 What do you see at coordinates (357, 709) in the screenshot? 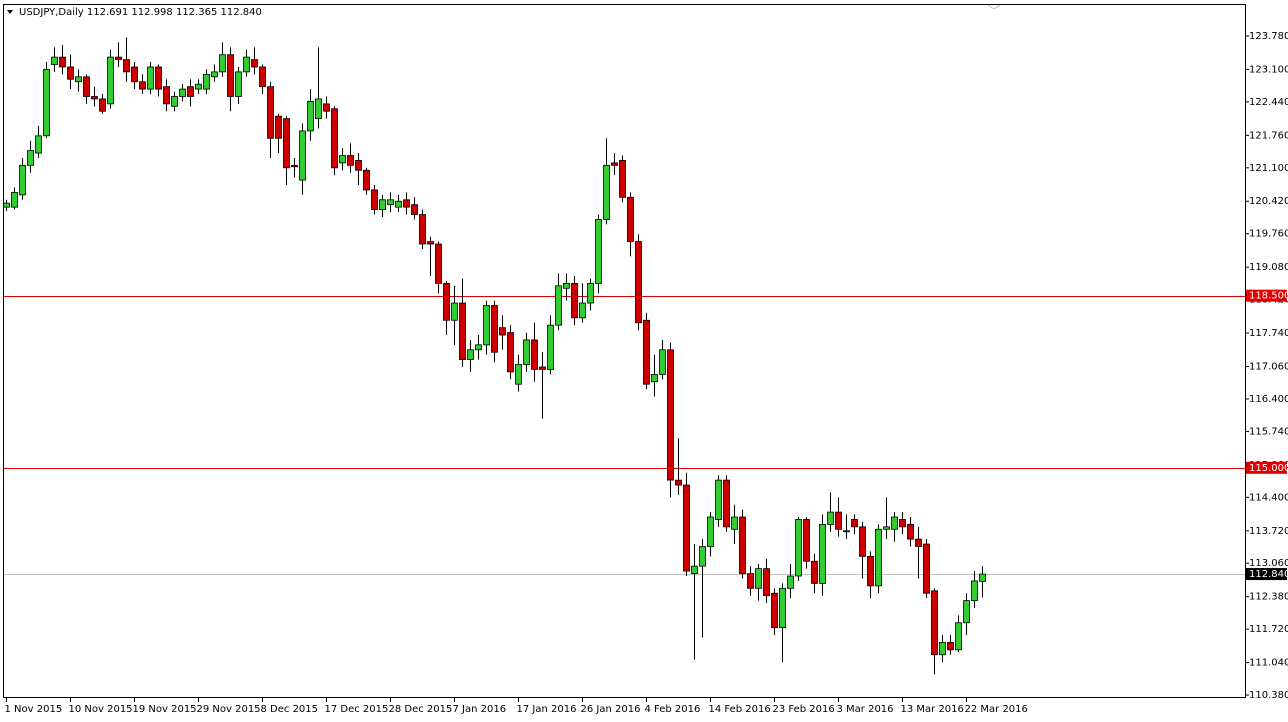
I see `x-tick-label: 17 Dec 2015` at bounding box center [357, 709].